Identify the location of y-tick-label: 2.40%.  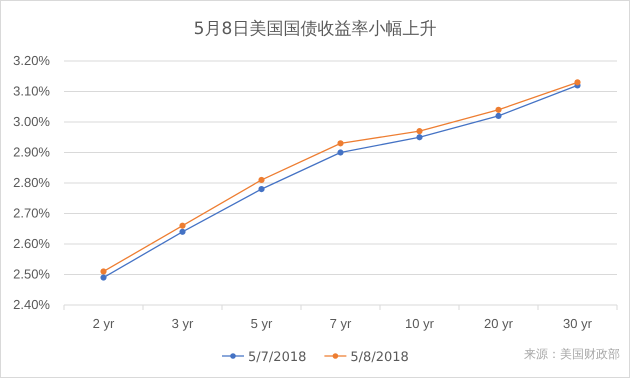
(31, 304).